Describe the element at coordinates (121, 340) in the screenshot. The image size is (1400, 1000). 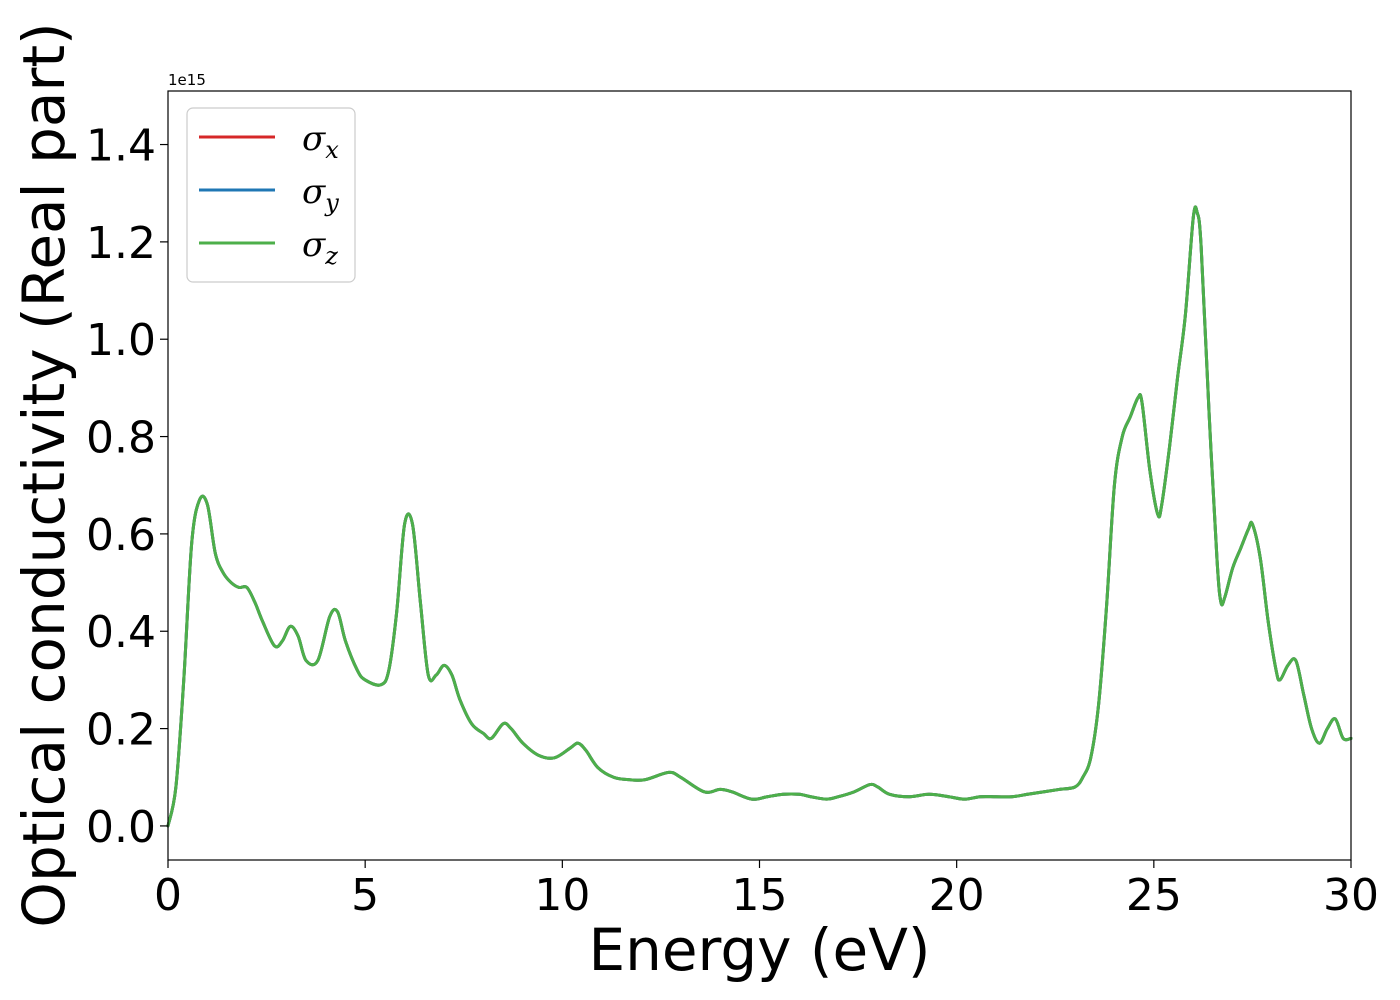
I see `y-tick-label: 1.0` at that location.